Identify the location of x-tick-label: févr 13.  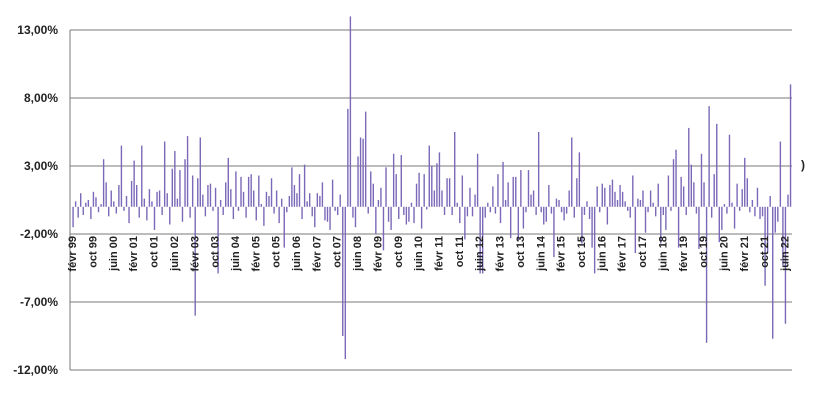
(501, 253).